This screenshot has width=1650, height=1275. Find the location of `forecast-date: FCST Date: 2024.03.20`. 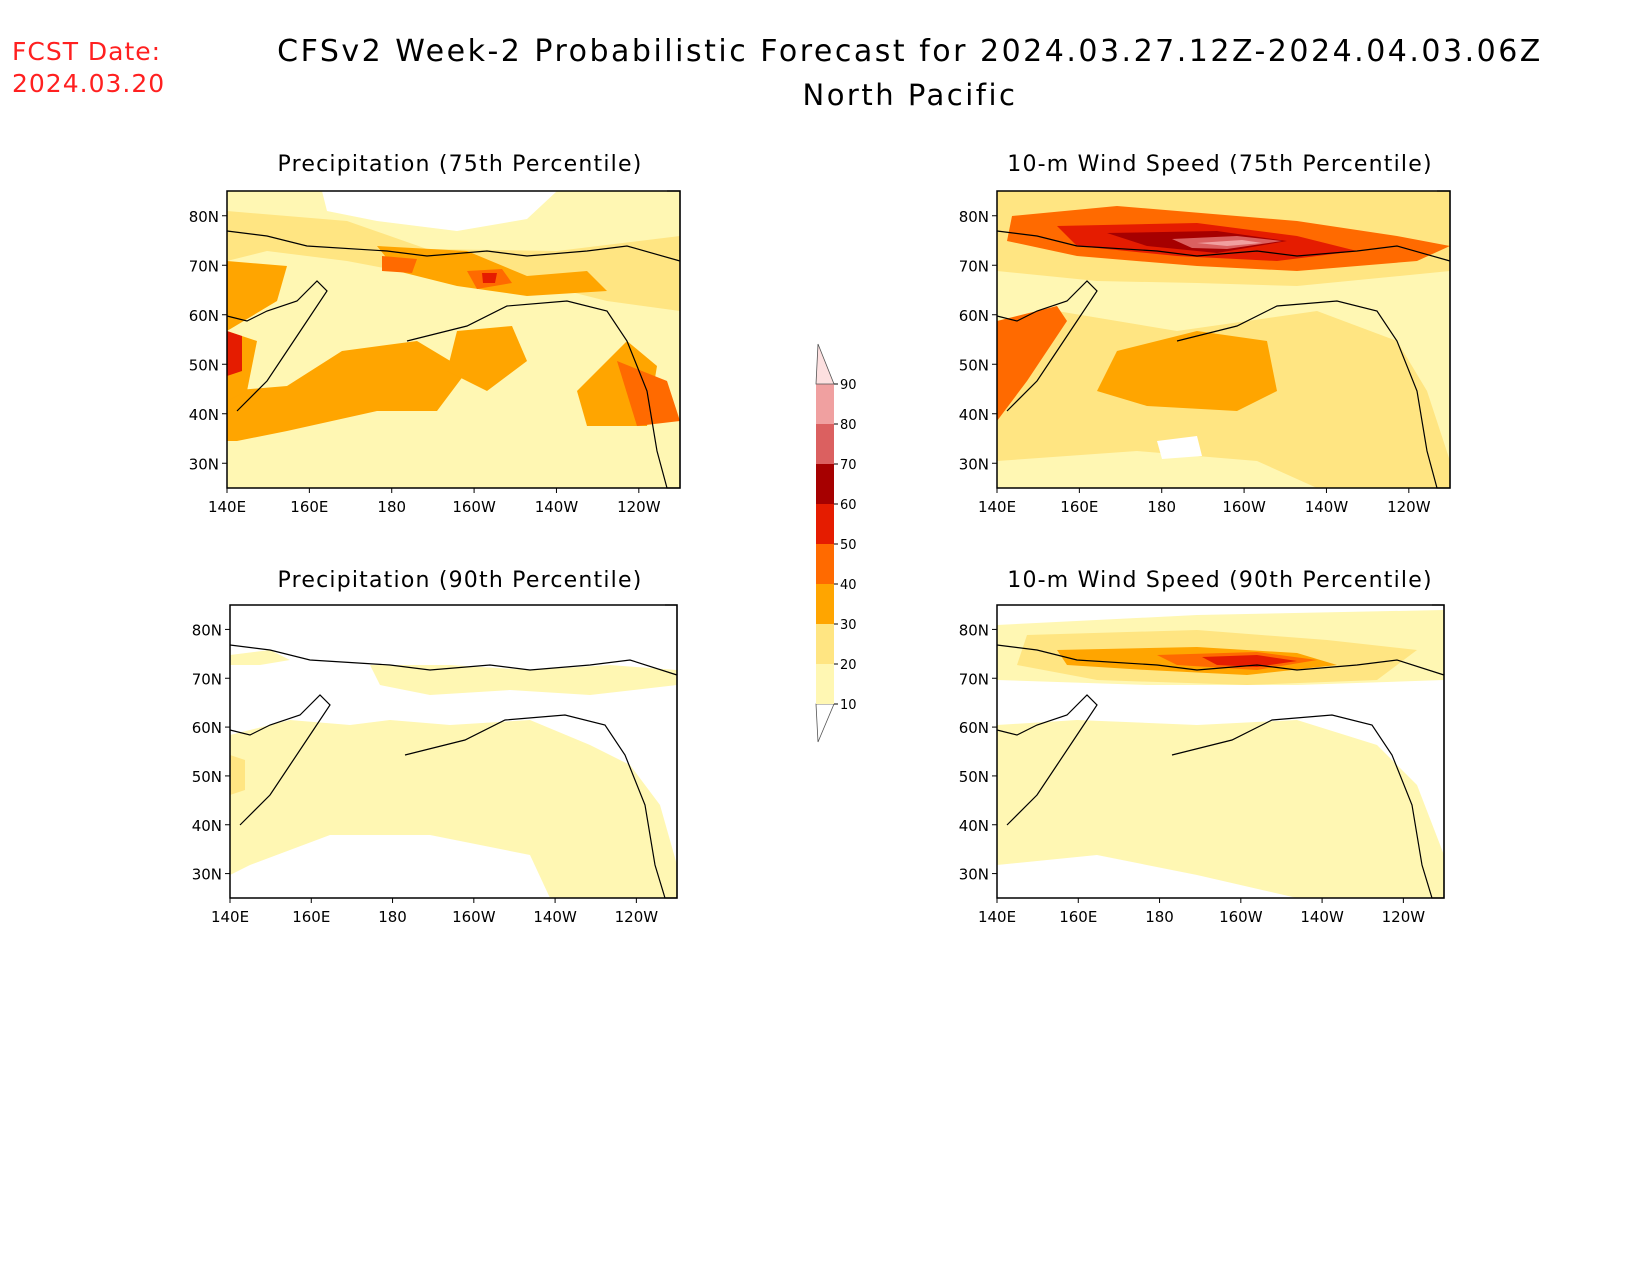

forecast-date: FCST Date: 2024.03.20 is located at coordinates (88, 68).